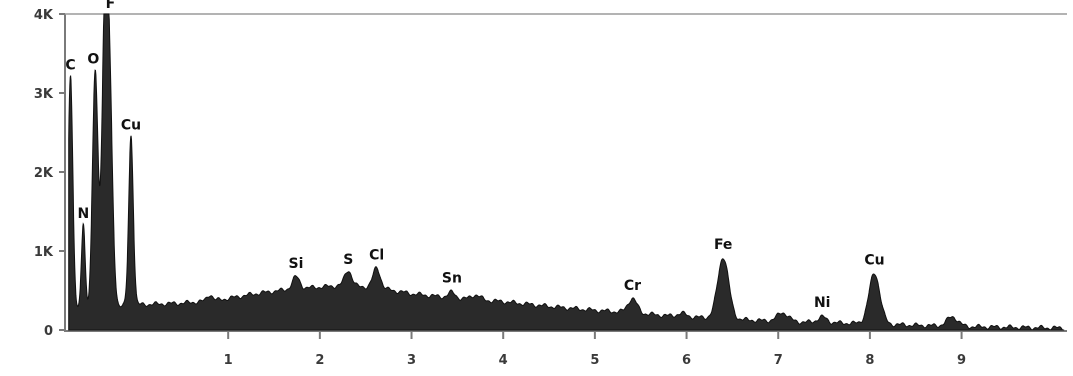  I want to click on y-tick-label: 1K, so click(44, 252).